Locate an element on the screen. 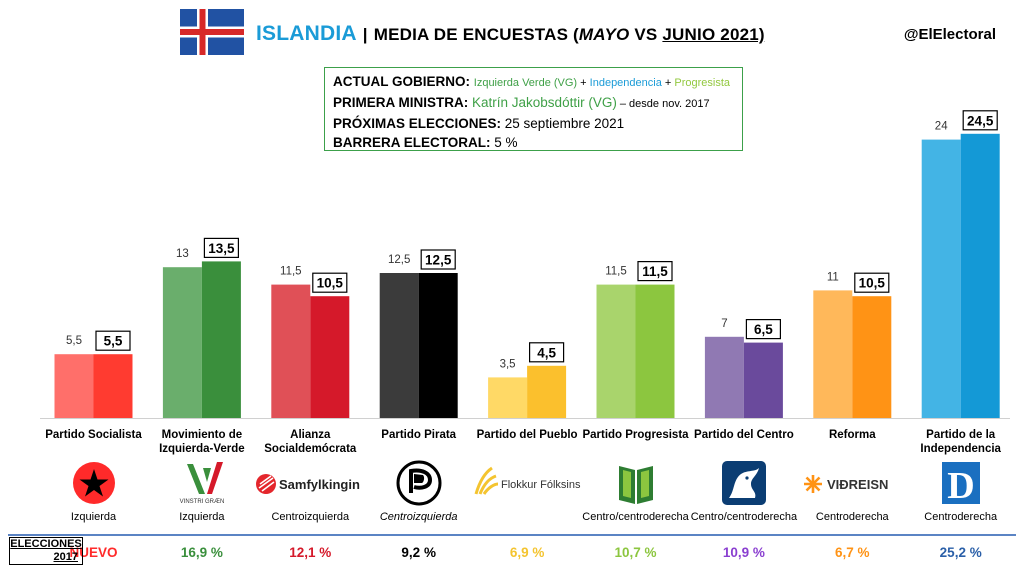 Image resolution: width=1024 pixels, height=577 pixels. party-name: Partido Socialista is located at coordinates (94, 435).